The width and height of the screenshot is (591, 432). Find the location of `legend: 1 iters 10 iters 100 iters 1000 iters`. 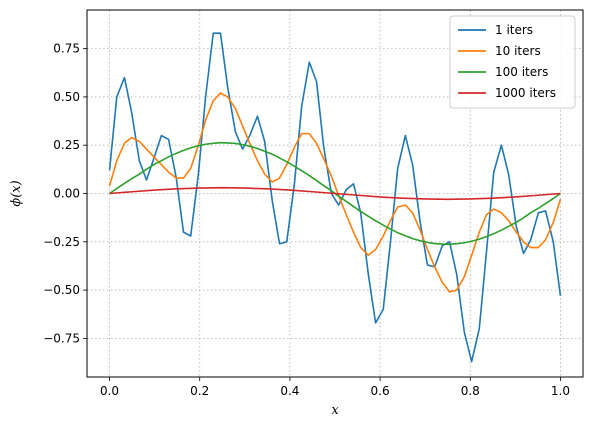

legend: 1 iters 10 iters 100 iters 1000 iters is located at coordinates (512, 62).